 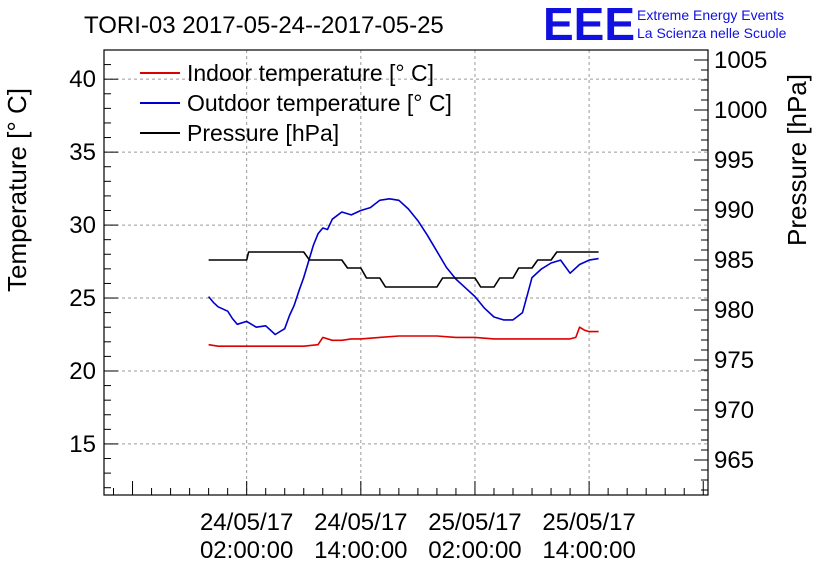 I want to click on y-tick-label: 40, so click(x=82, y=79).